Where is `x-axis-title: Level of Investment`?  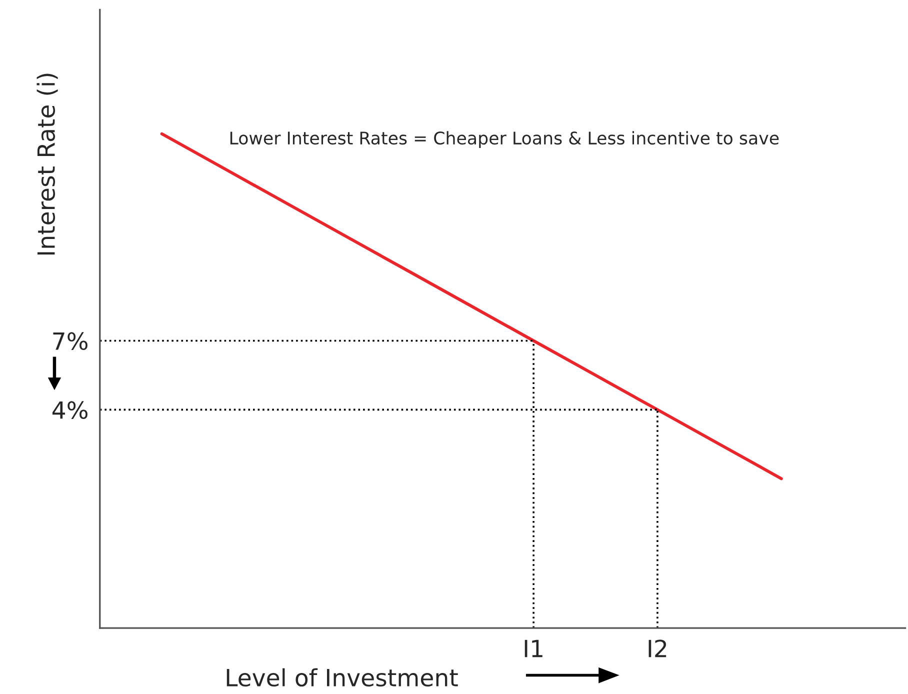 x-axis-title: Level of Investment is located at coordinates (342, 677).